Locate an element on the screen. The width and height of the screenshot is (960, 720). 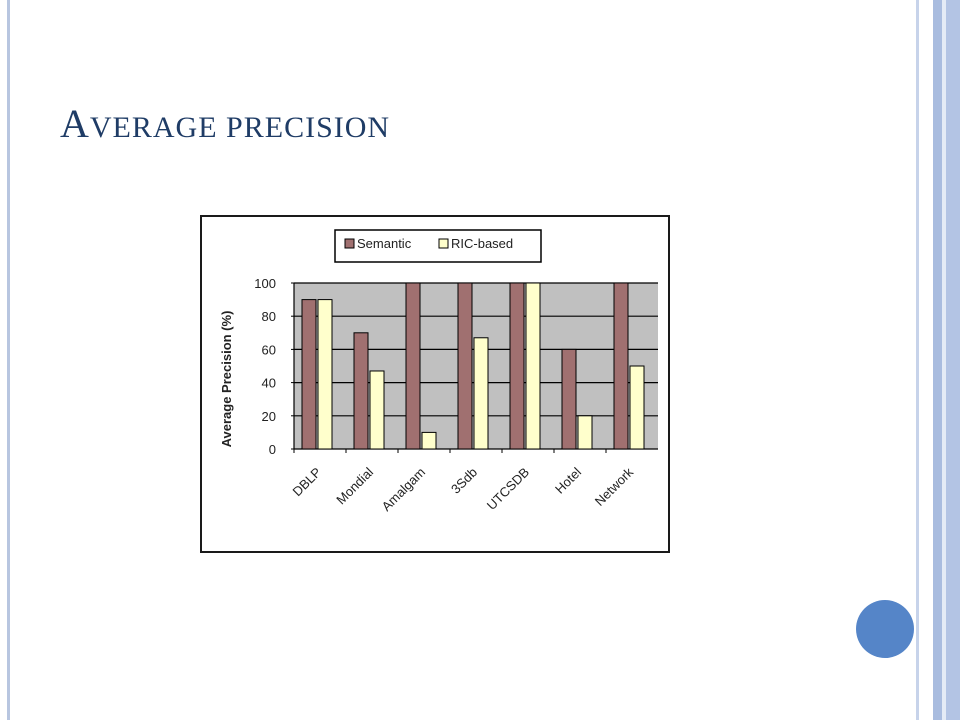
x-tick-label: Hotel is located at coordinates (568, 480).